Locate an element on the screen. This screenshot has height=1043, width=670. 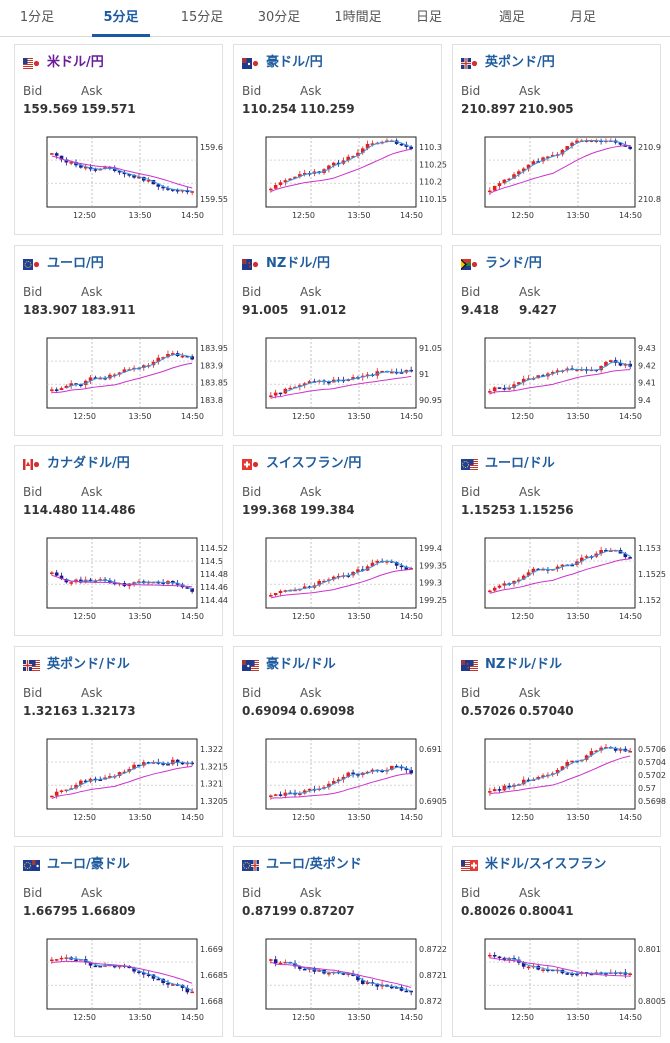
pair-name: 豪ドル/ドル is located at coordinates (301, 664).